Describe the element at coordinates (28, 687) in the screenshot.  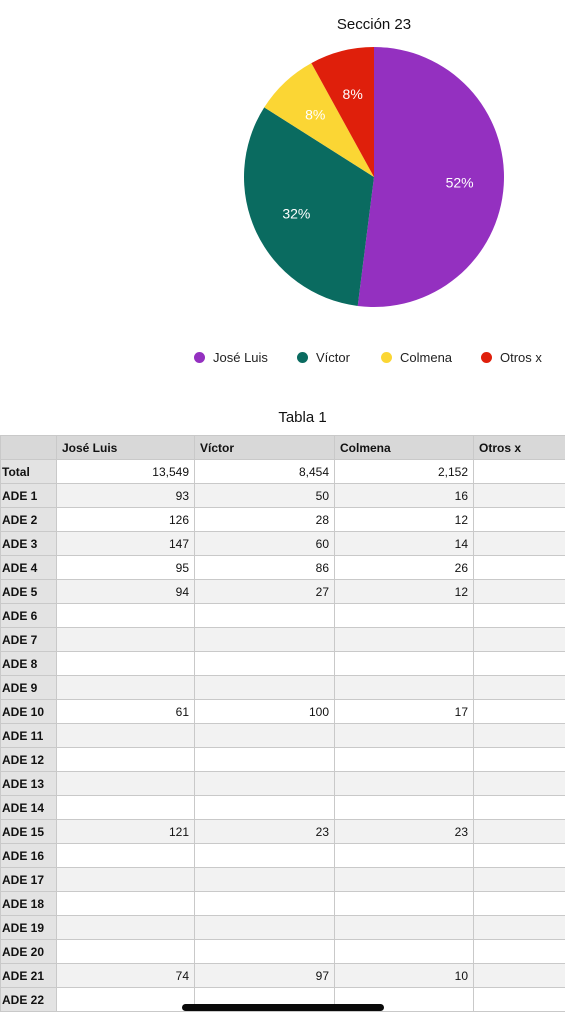
I see `row-header: ADE 9` at that location.